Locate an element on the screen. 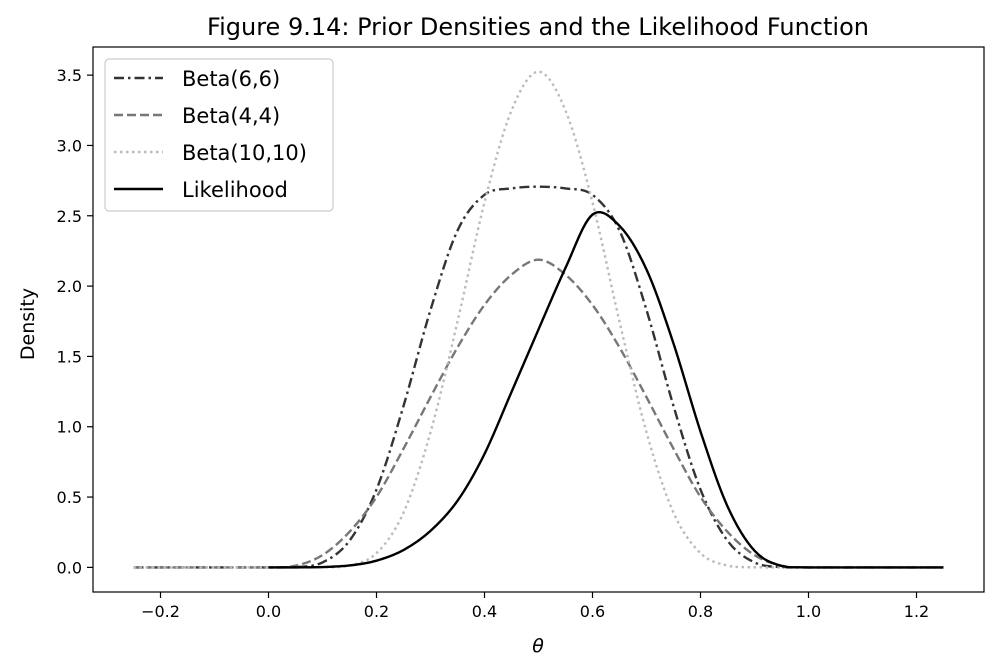 The image size is (999, 671). x-axis-label: θ is located at coordinates (538, 646).